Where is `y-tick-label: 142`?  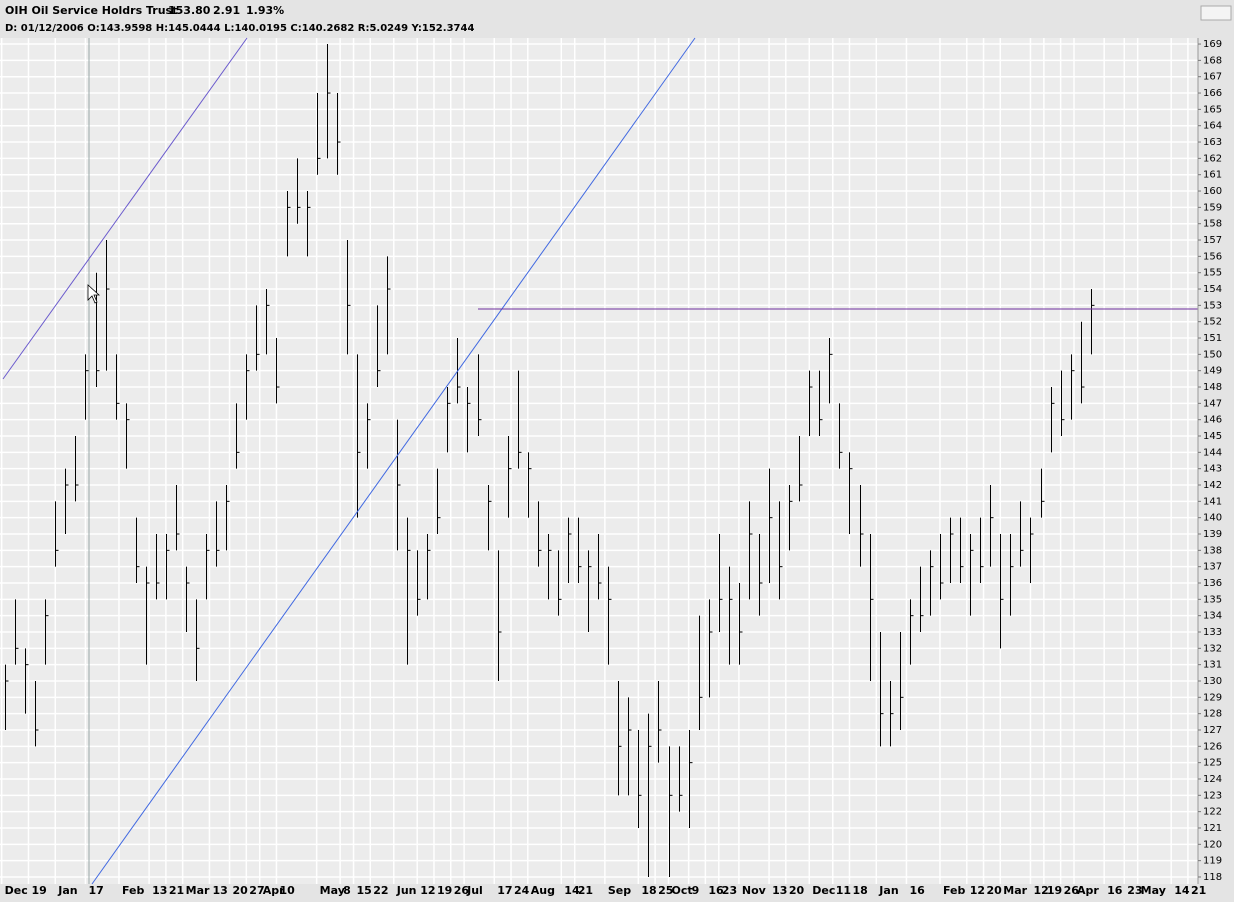
y-tick-label: 142 is located at coordinates (1212, 485).